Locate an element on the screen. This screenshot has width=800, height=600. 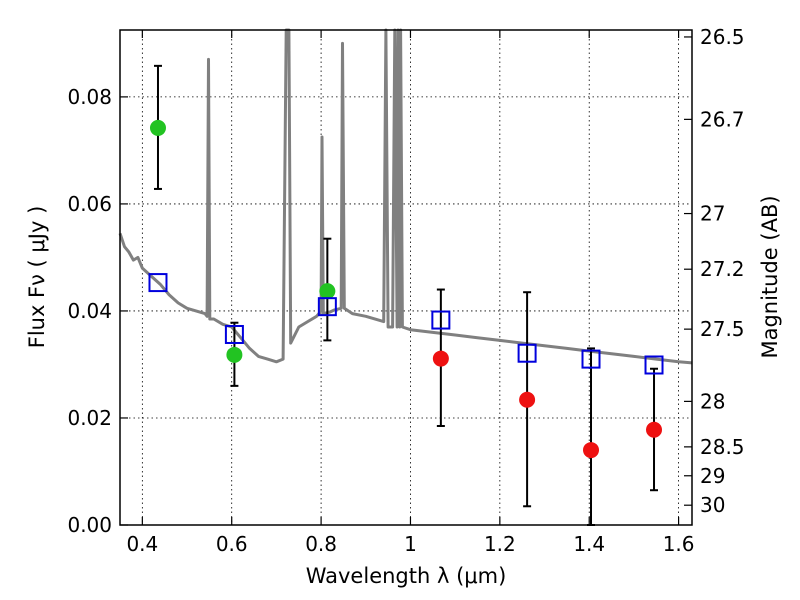
x-axis-label: Wavelength λ (μm) is located at coordinates (406, 576).